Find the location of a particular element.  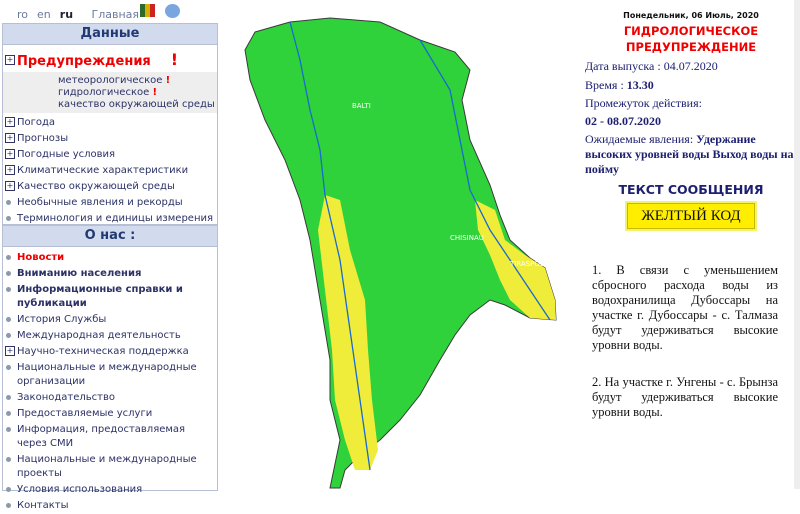

menu-item: Информация, предоставляемая через СМИ is located at coordinates (110, 437).